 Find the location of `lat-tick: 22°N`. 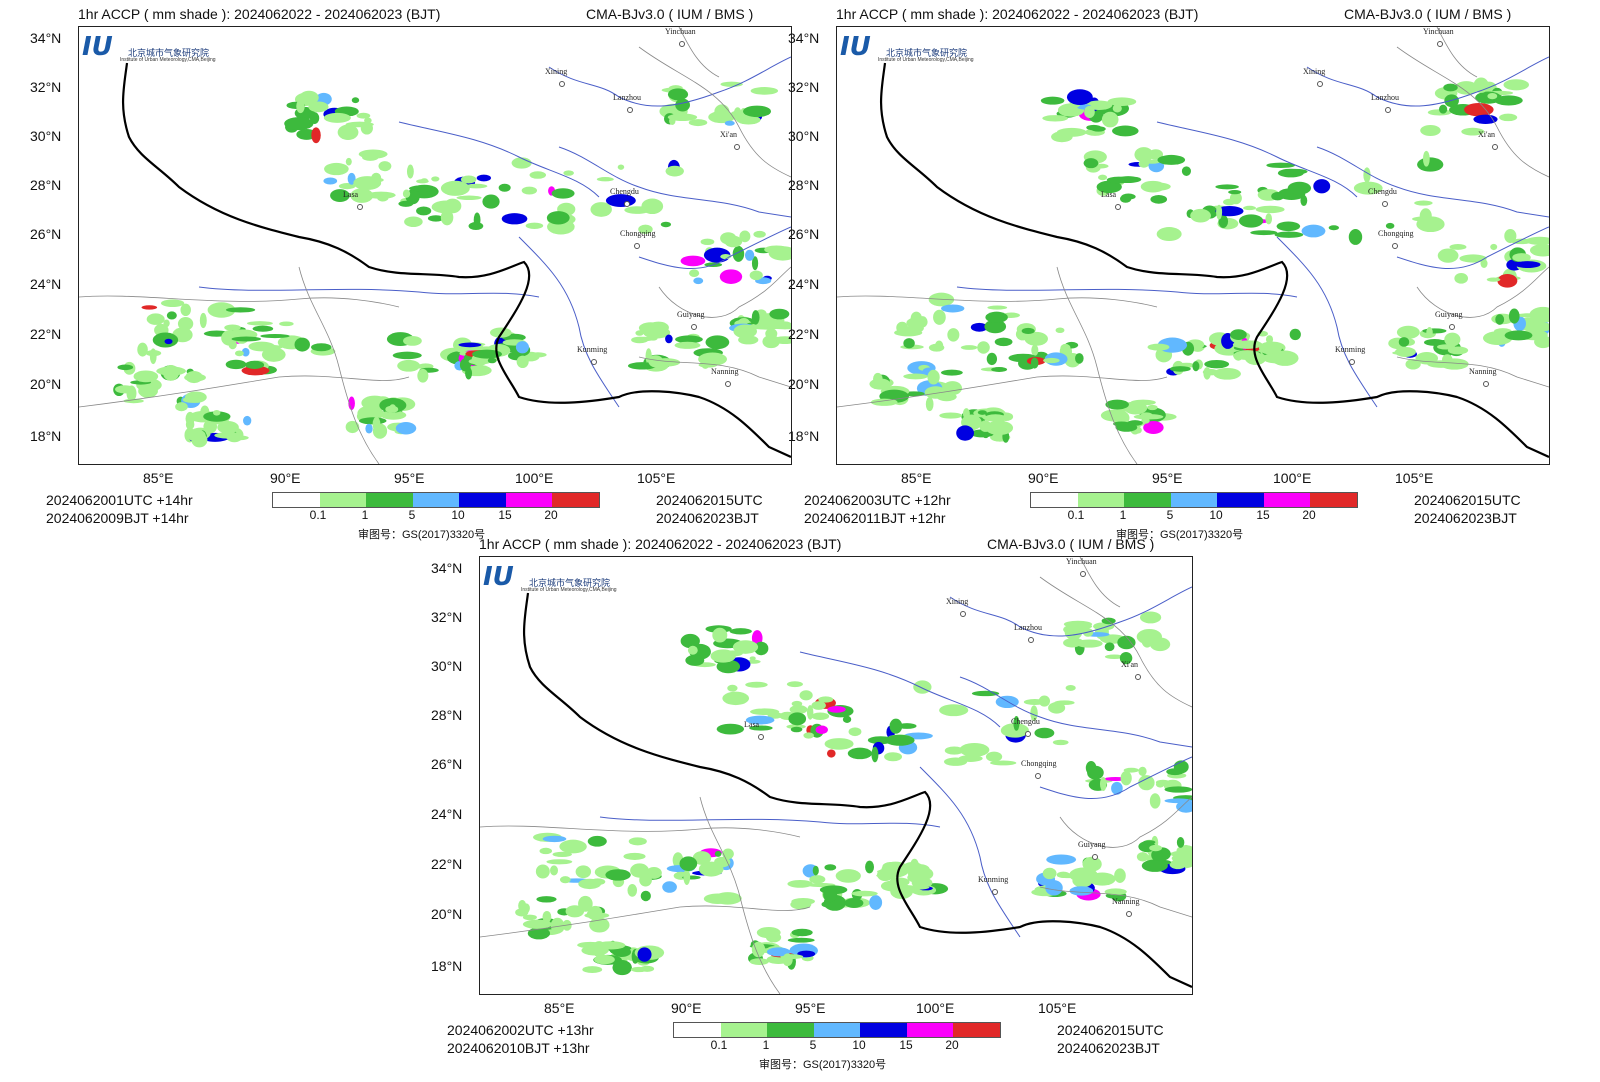

lat-tick: 22°N is located at coordinates (447, 864).